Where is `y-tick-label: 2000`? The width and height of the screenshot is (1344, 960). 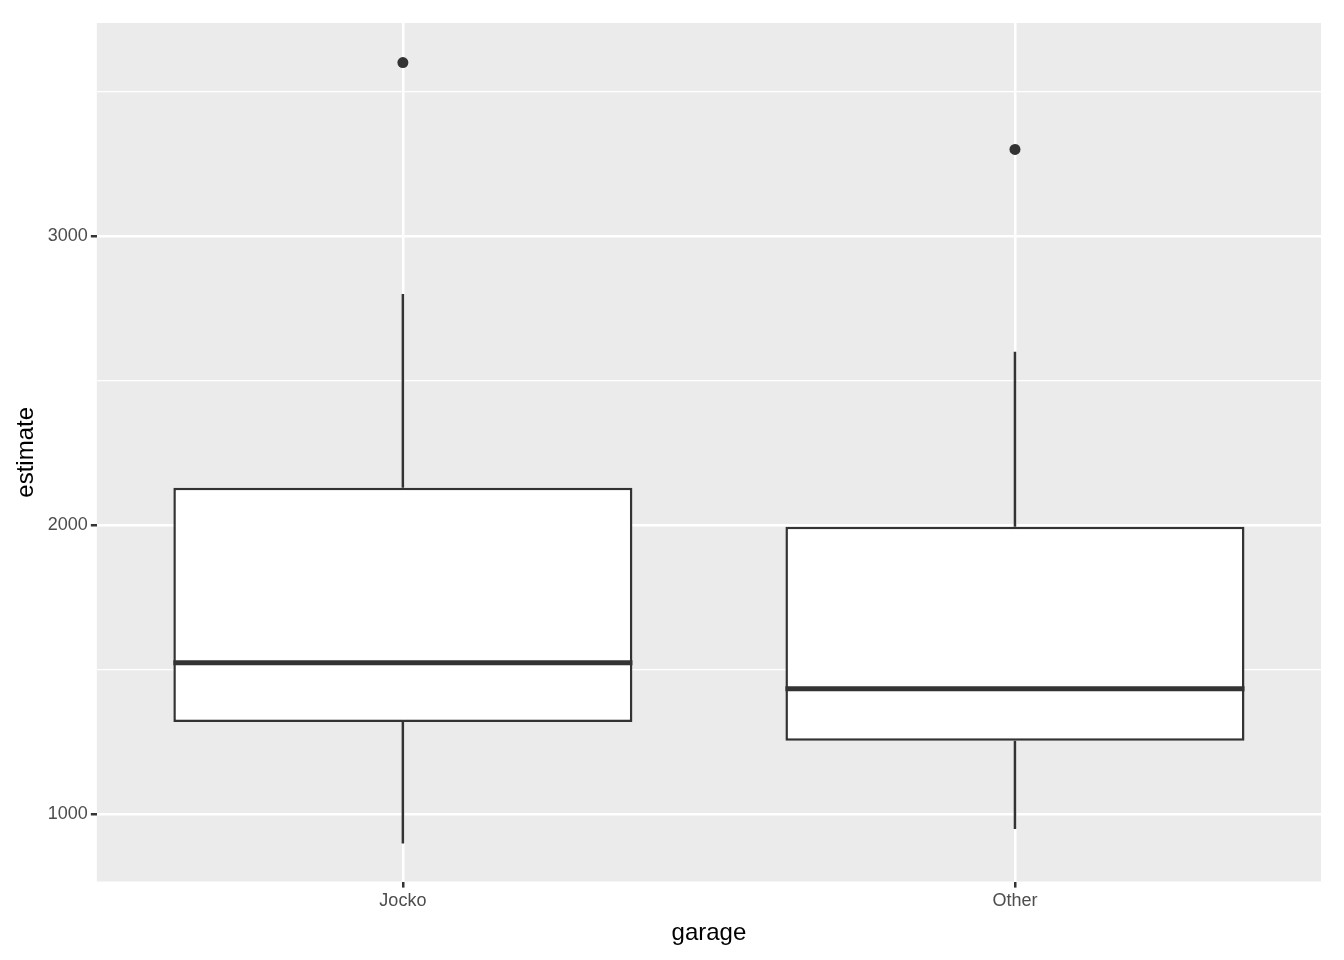 y-tick-label: 2000 is located at coordinates (67, 524).